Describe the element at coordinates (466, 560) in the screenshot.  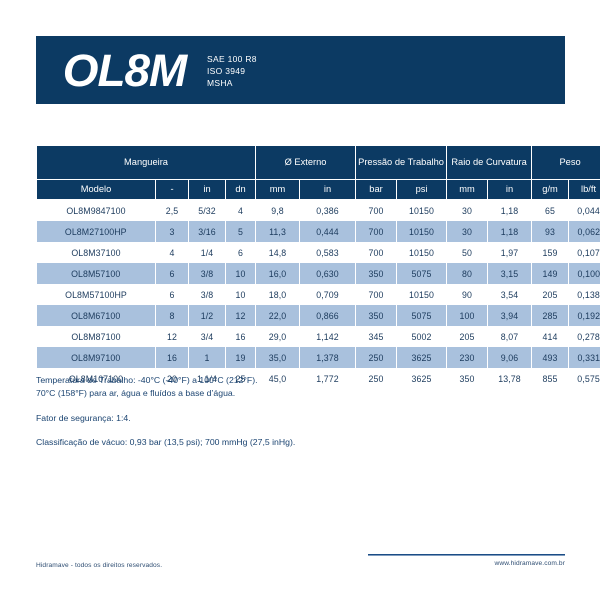
I see `footer-website-block: www.hidramave.com.br` at that location.